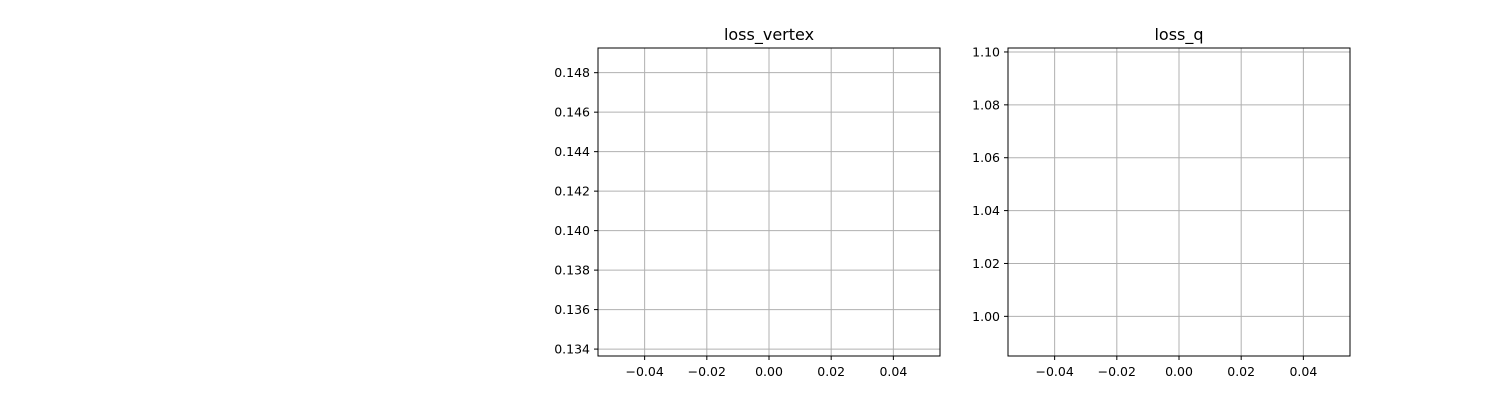 The width and height of the screenshot is (1500, 400). Describe the element at coordinates (572, 151) in the screenshot. I see `y-tick-label: 0.144` at that location.